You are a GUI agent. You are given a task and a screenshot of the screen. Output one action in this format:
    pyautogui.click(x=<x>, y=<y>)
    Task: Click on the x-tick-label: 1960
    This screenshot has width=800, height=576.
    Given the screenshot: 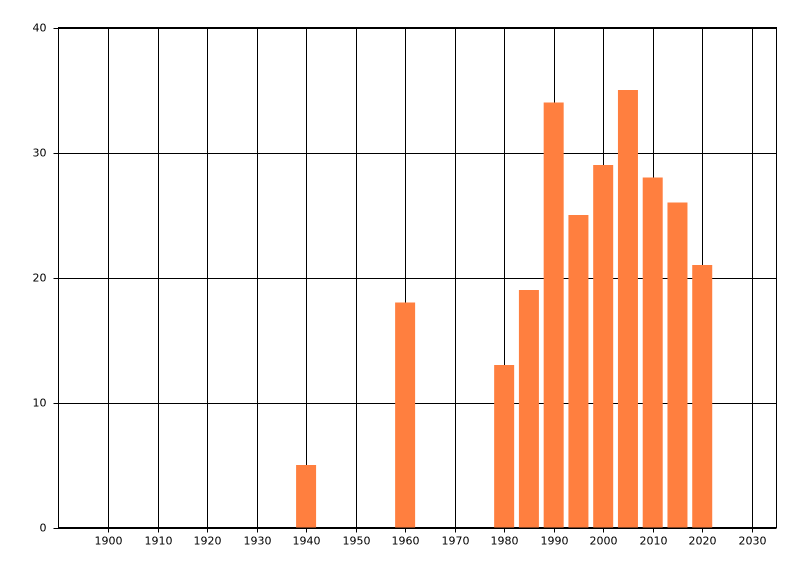 What is the action you would take?
    pyautogui.click(x=406, y=541)
    